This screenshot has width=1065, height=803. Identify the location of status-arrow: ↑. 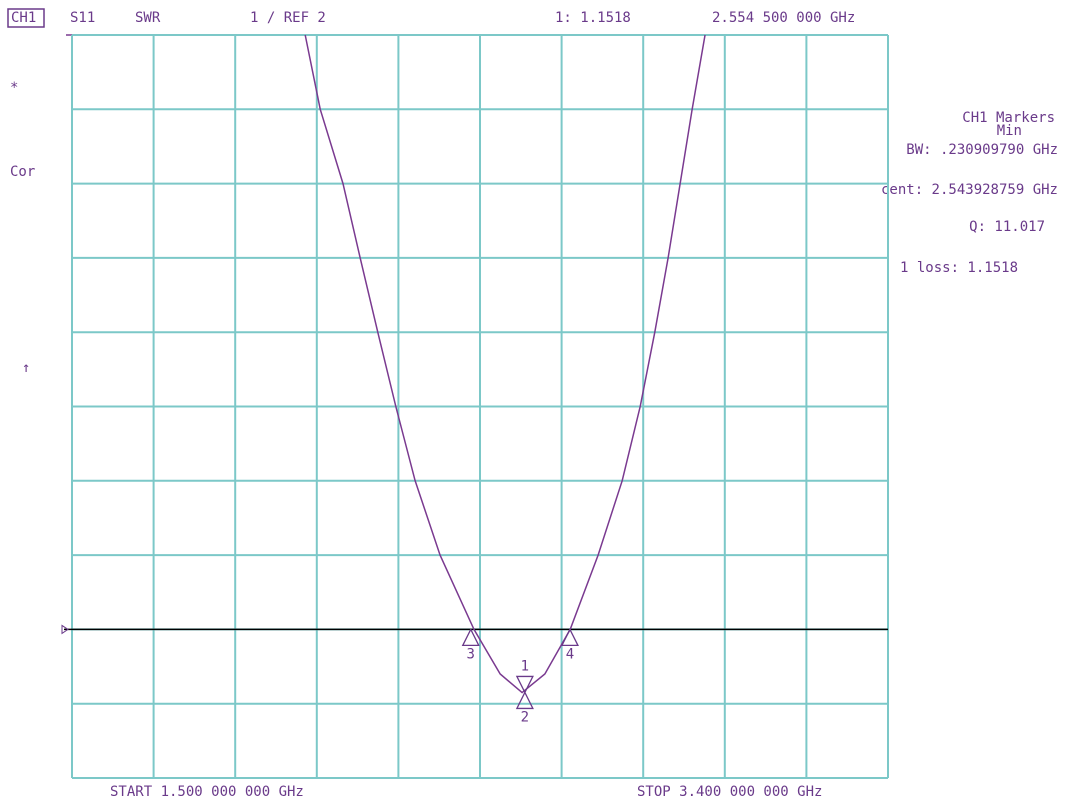
(26, 368).